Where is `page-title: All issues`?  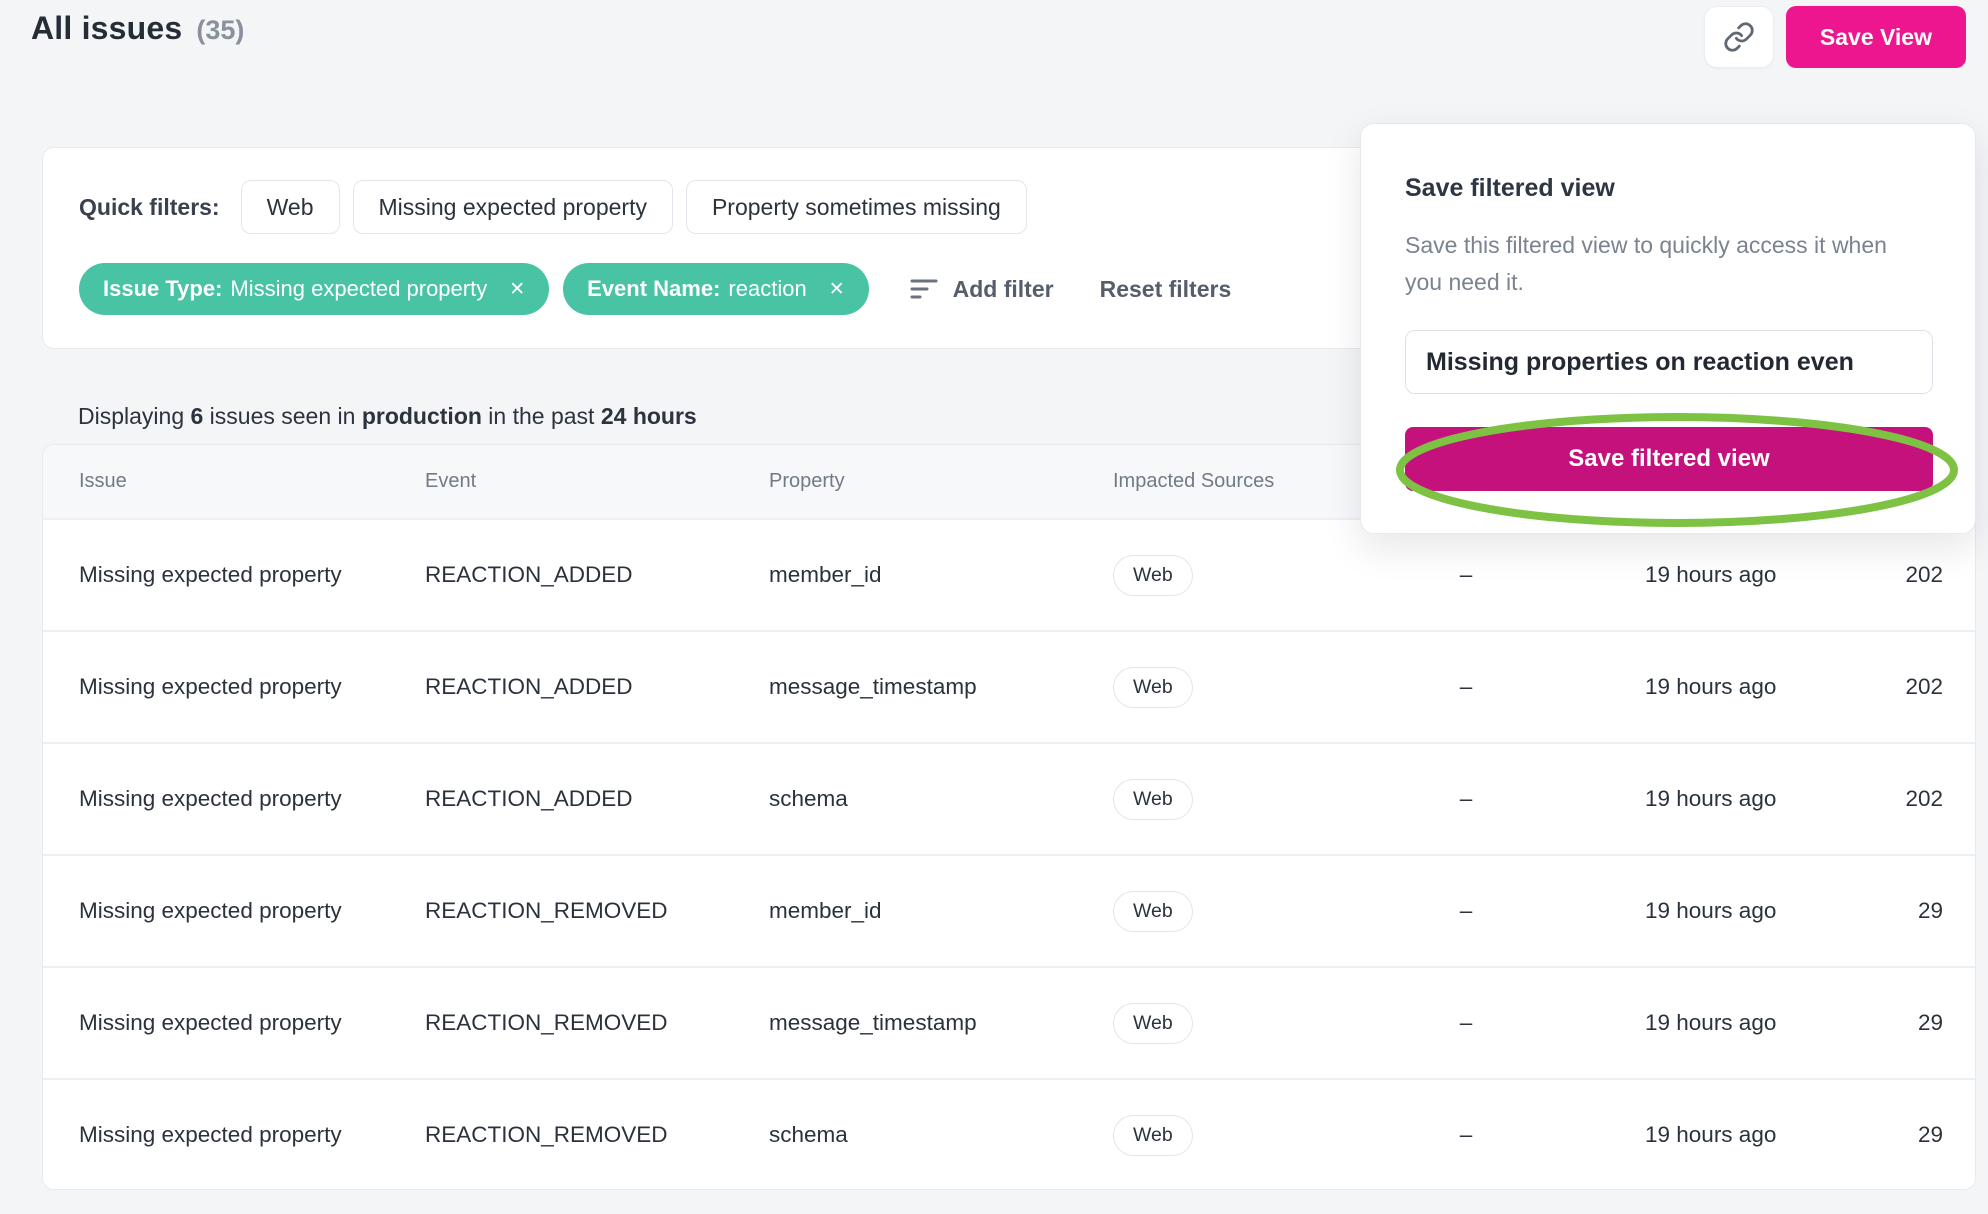
page-title: All issues is located at coordinates (107, 28).